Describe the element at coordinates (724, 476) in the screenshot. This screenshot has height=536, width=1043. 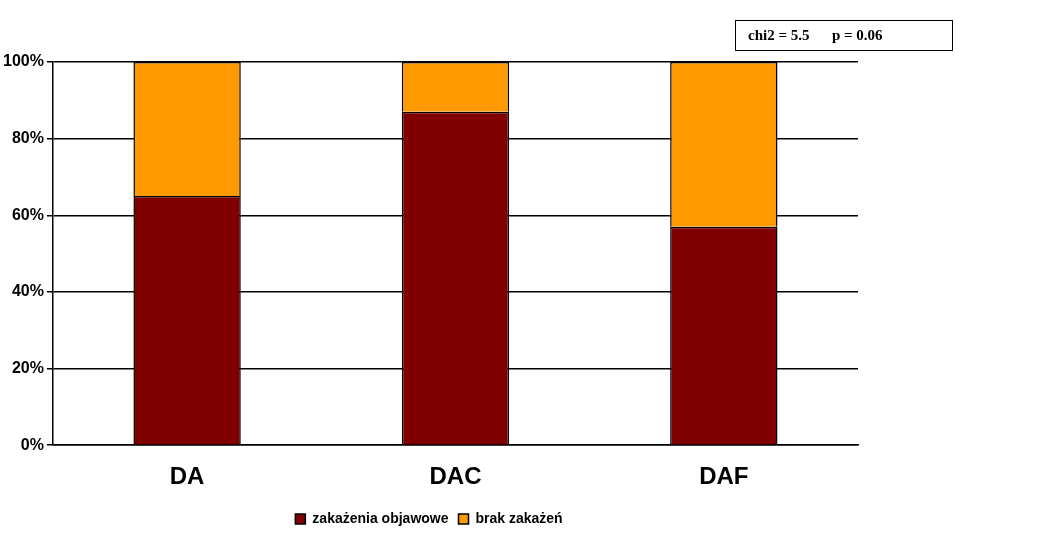
I see `x-tick-label: DAF` at that location.